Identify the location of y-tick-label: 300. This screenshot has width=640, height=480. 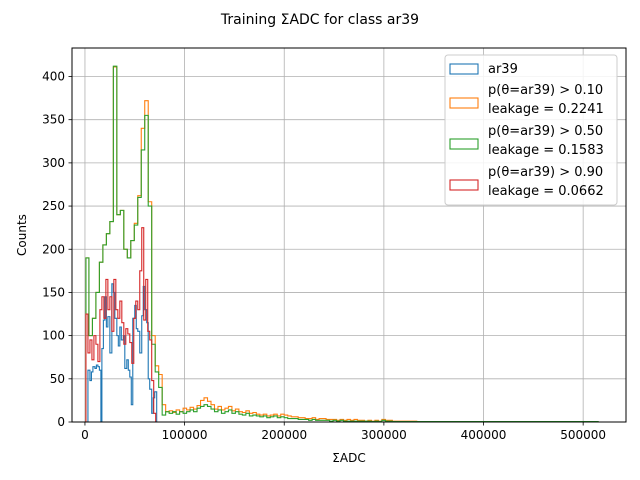
(53, 163).